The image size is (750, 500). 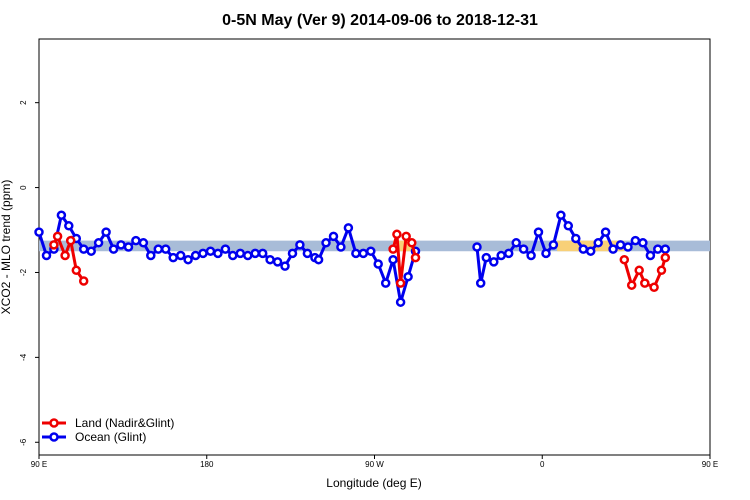 I want to click on legend: Land (Nadir&Glint)Ocean (Glint), so click(x=108, y=430).